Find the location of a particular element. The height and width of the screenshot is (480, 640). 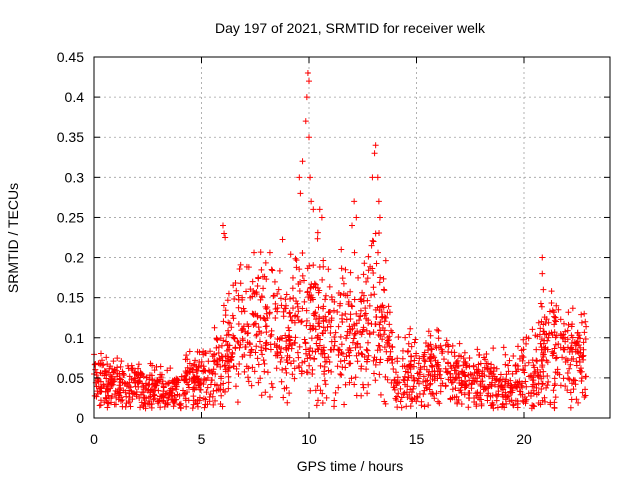

x-tick-label: 20 is located at coordinates (524, 439).